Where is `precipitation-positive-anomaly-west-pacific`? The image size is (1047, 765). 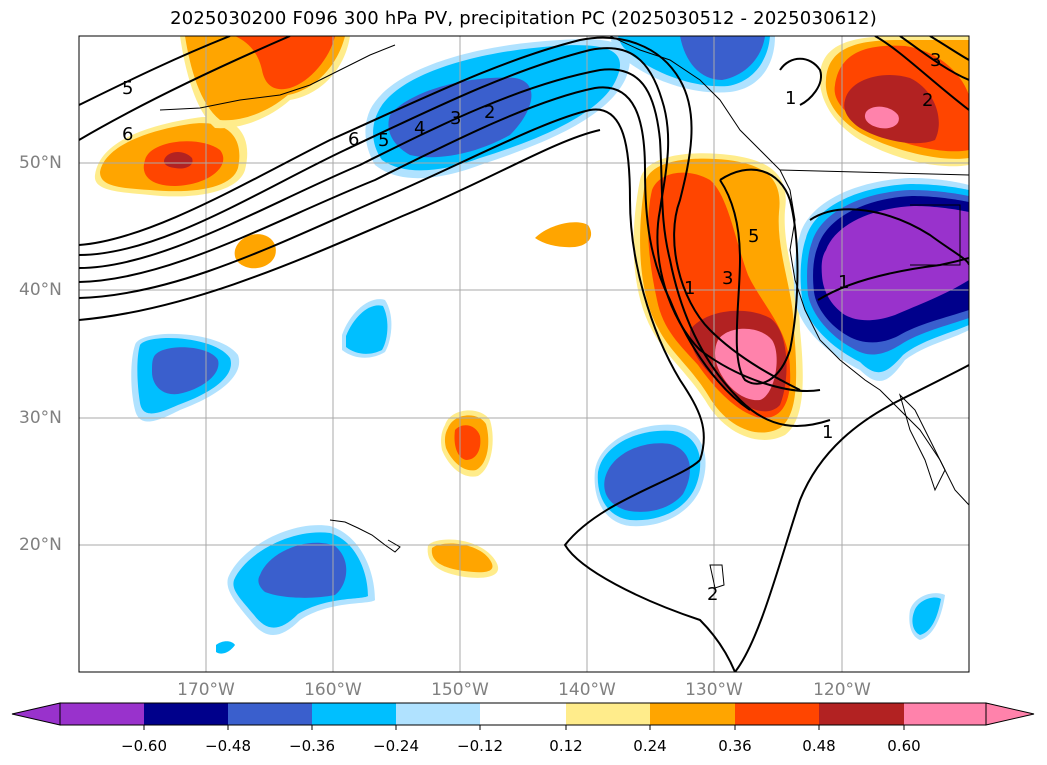
precipitation-positive-anomaly-west-pacific is located at coordinates (171, 156).